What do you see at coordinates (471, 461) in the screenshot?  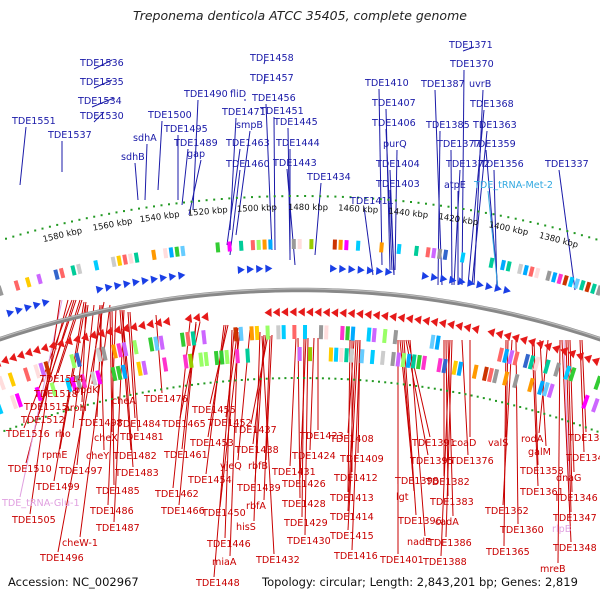 I see `bottom-gene-label: TDE1376` at bounding box center [471, 461].